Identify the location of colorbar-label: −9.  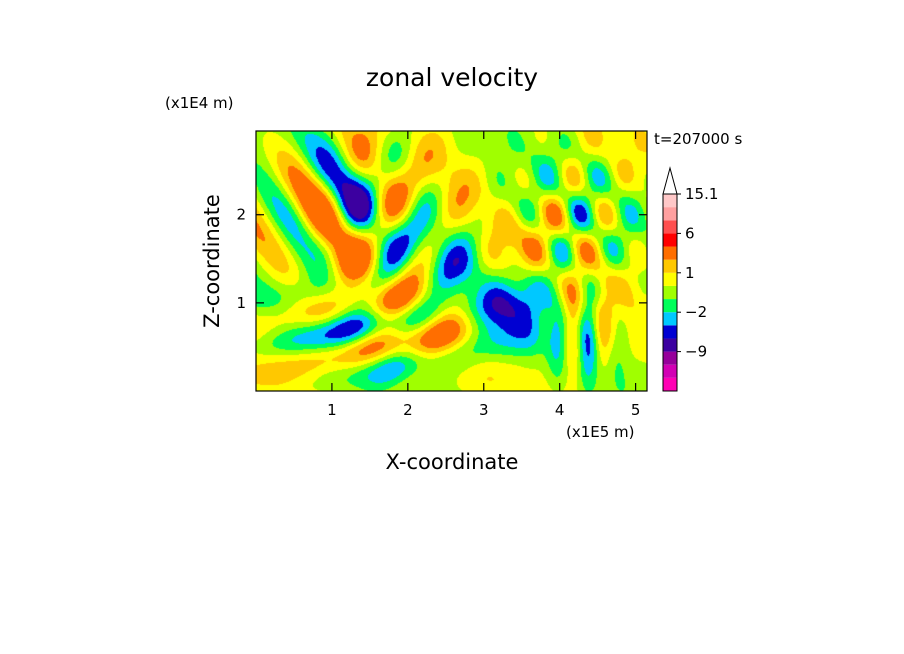
(696, 352).